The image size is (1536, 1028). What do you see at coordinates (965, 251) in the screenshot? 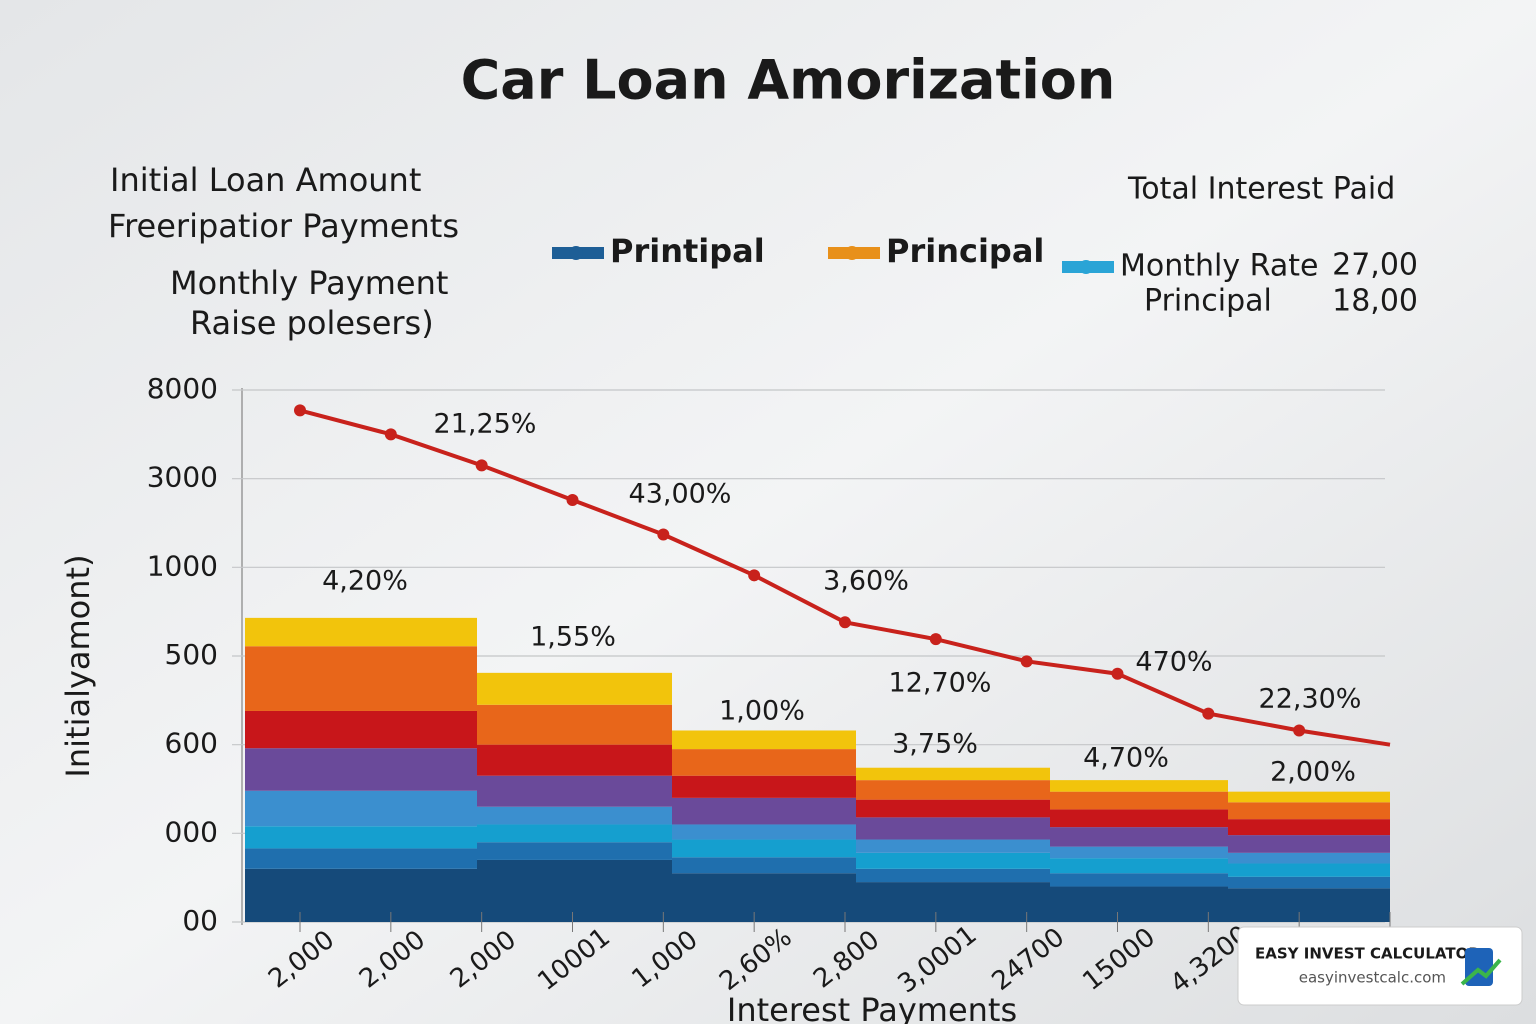
I see `legend-label: Principal` at bounding box center [965, 251].